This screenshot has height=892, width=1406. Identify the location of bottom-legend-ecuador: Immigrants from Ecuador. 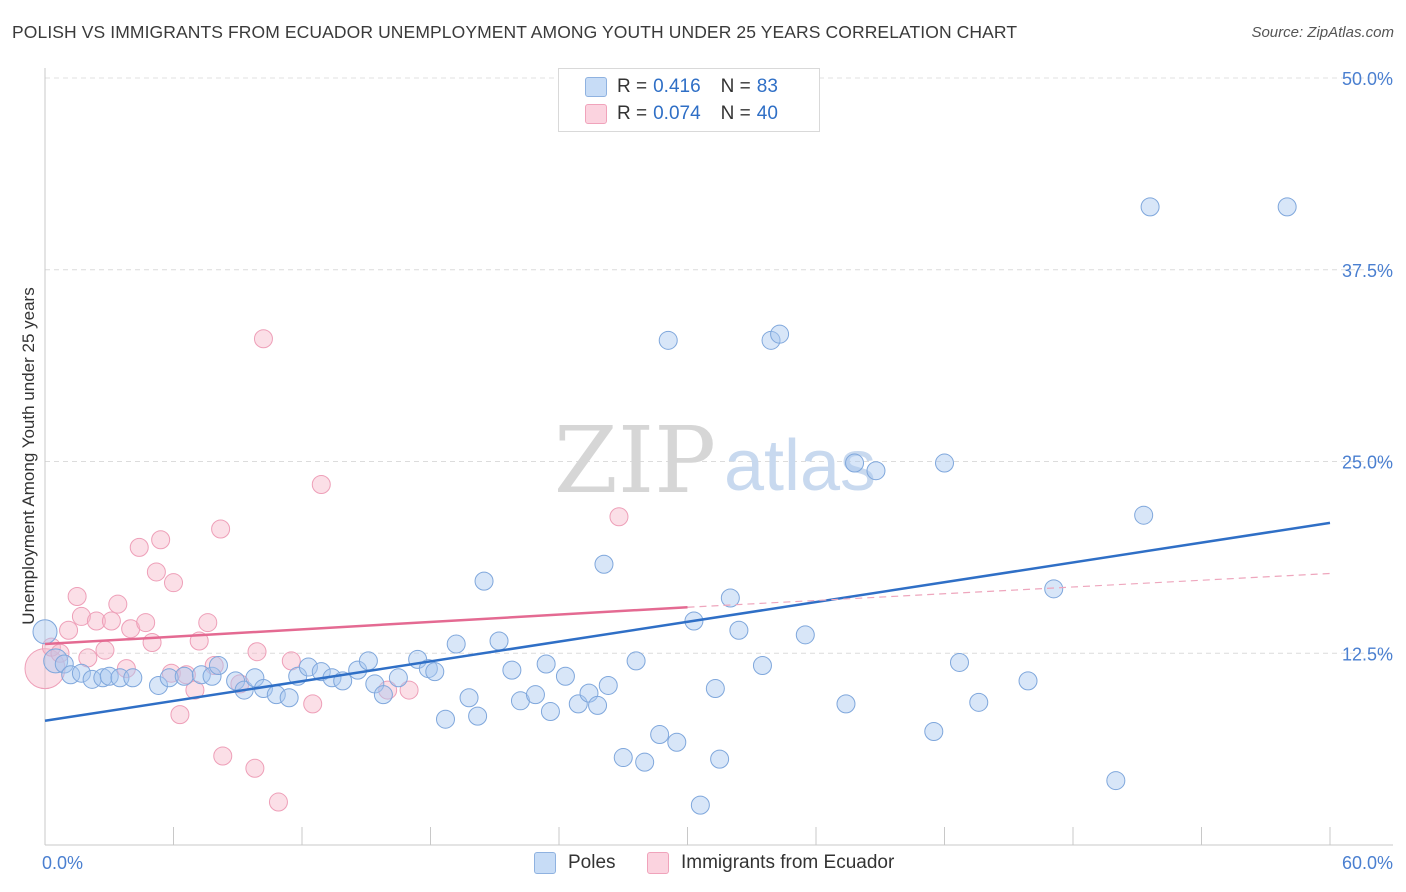
(770, 863).